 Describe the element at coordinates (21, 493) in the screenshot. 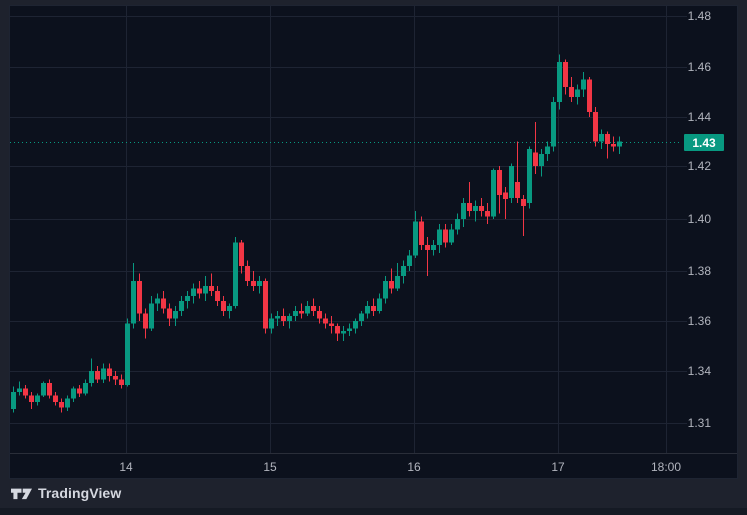

I see `tradingview-logo-icon` at that location.